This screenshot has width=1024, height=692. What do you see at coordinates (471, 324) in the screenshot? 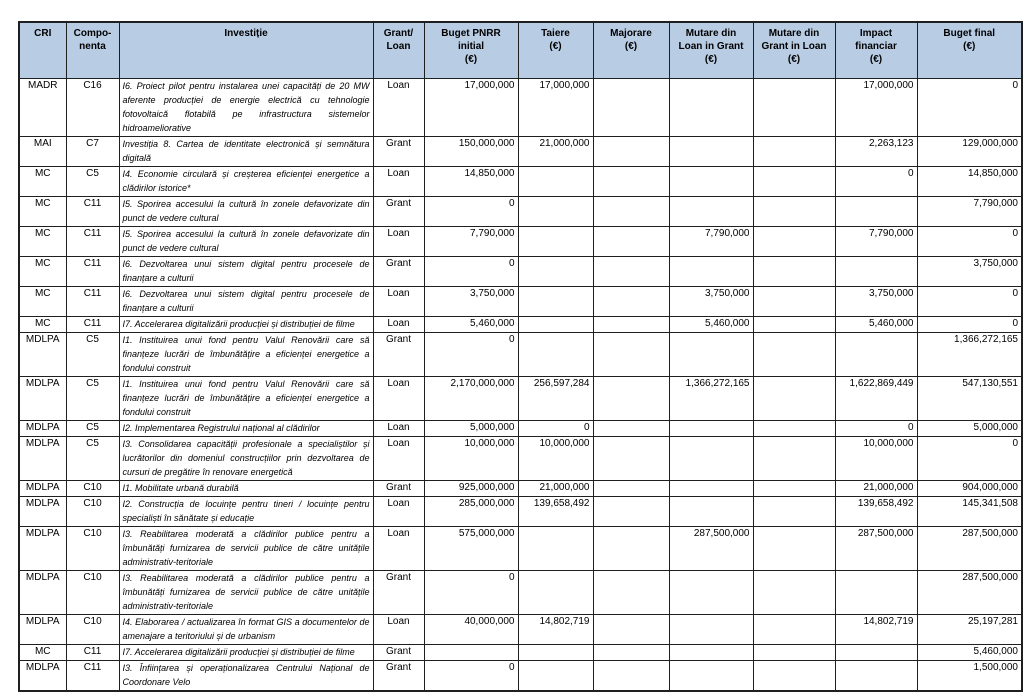
I see `cell-buget_initial: 5,460,000` at bounding box center [471, 324].